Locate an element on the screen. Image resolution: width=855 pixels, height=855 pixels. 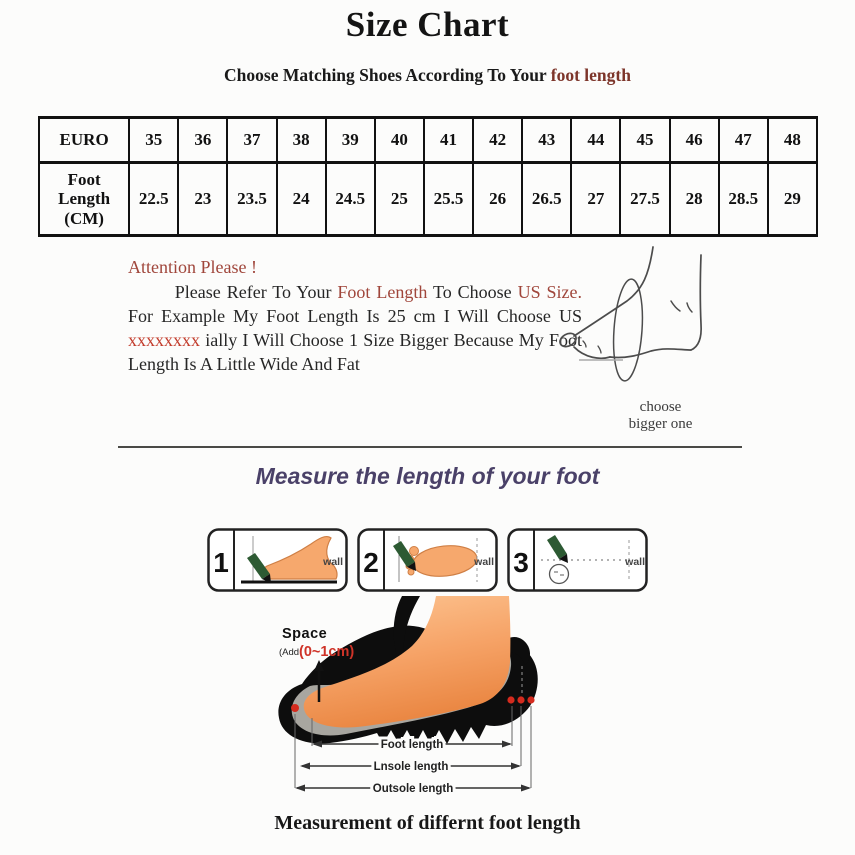
choose-bigger-line2: bigger one is located at coordinates (660, 424).